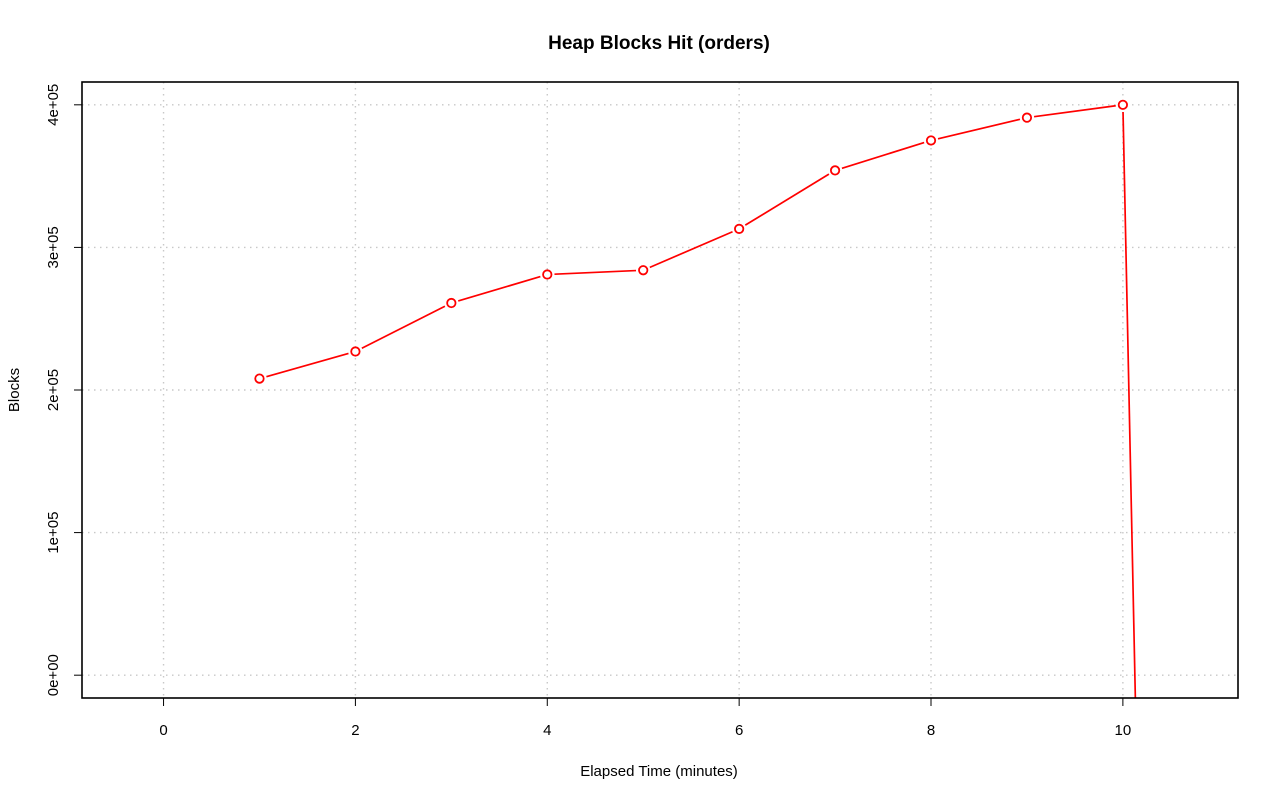 The image size is (1280, 801). I want to click on x-tick-label: 0, so click(163, 730).